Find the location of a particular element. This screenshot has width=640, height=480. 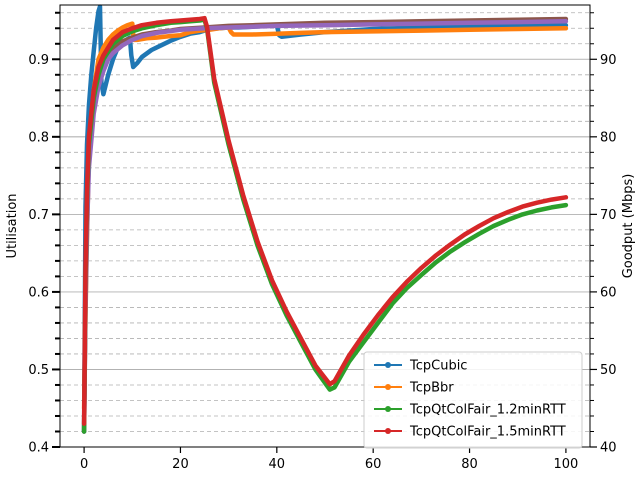

legend-label: TcpQtColFair_1.2minRTT is located at coordinates (487, 410).